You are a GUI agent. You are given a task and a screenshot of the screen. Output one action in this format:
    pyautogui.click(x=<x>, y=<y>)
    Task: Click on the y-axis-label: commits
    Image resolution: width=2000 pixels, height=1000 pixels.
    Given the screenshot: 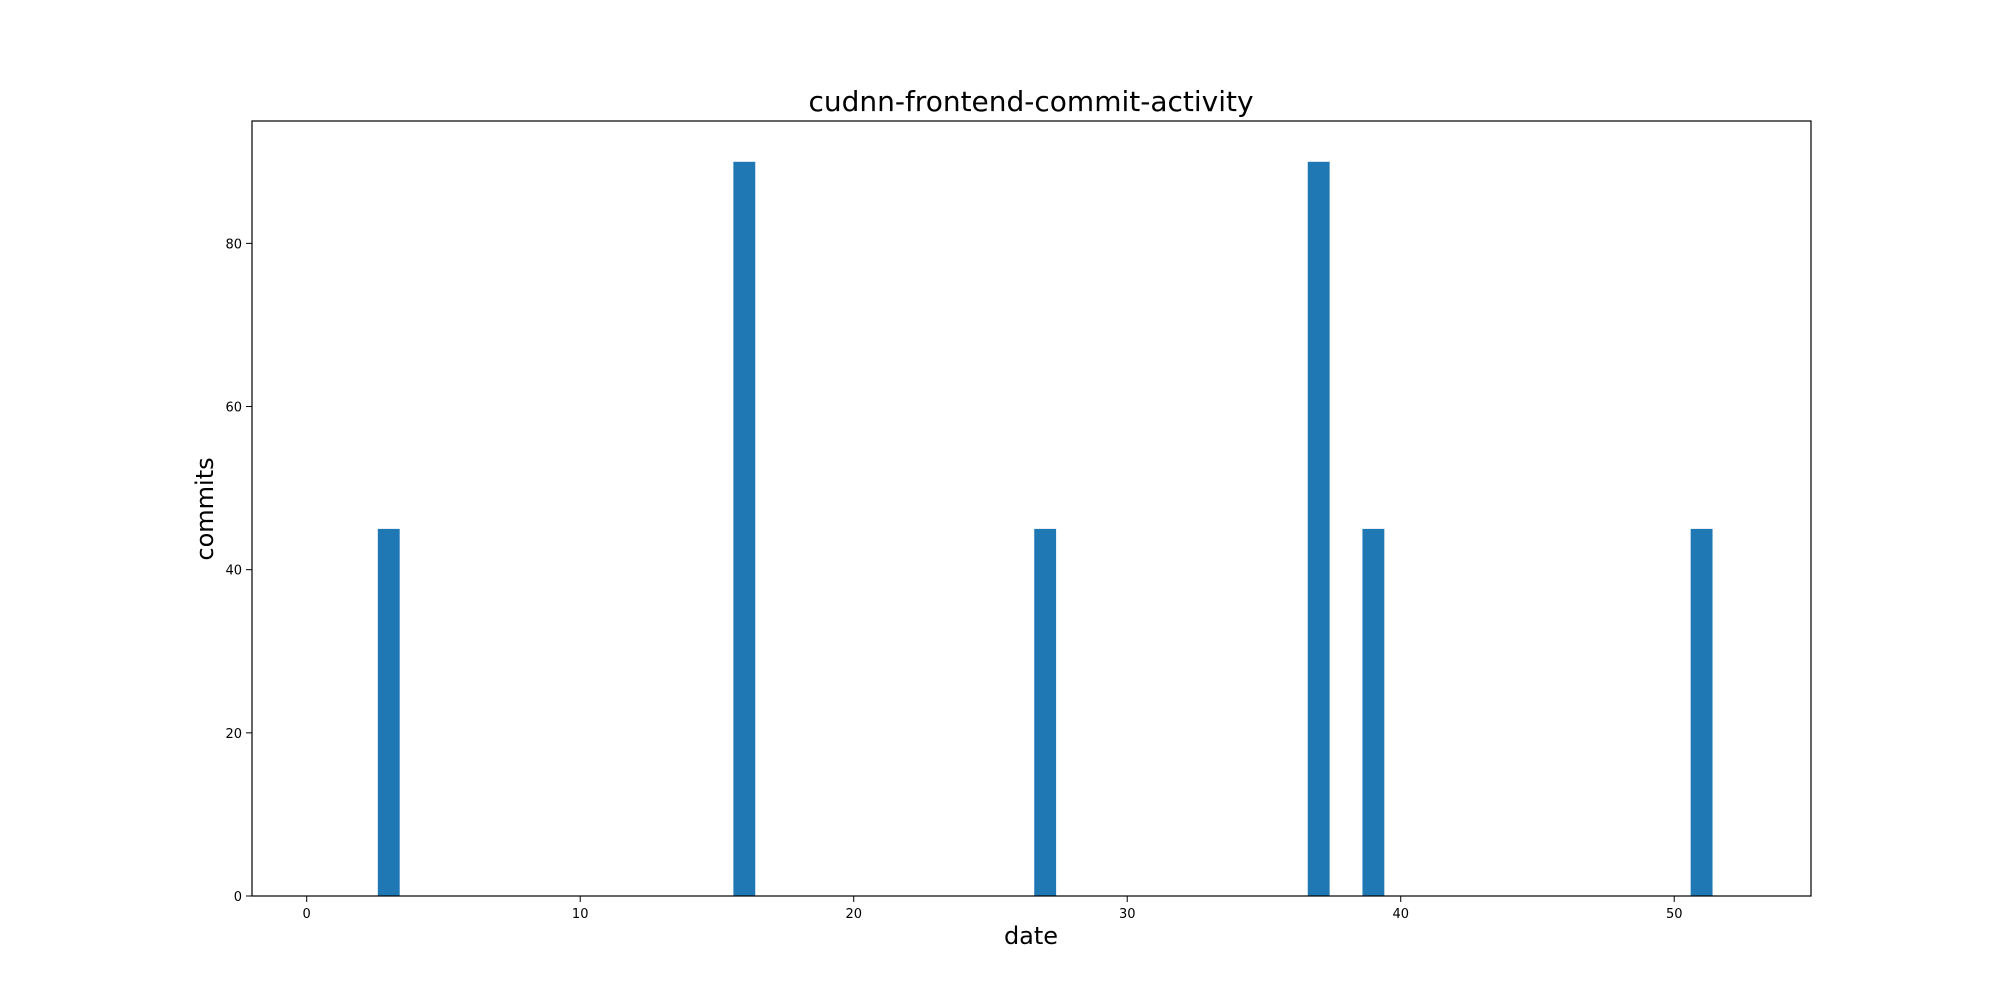 What is the action you would take?
    pyautogui.click(x=205, y=508)
    